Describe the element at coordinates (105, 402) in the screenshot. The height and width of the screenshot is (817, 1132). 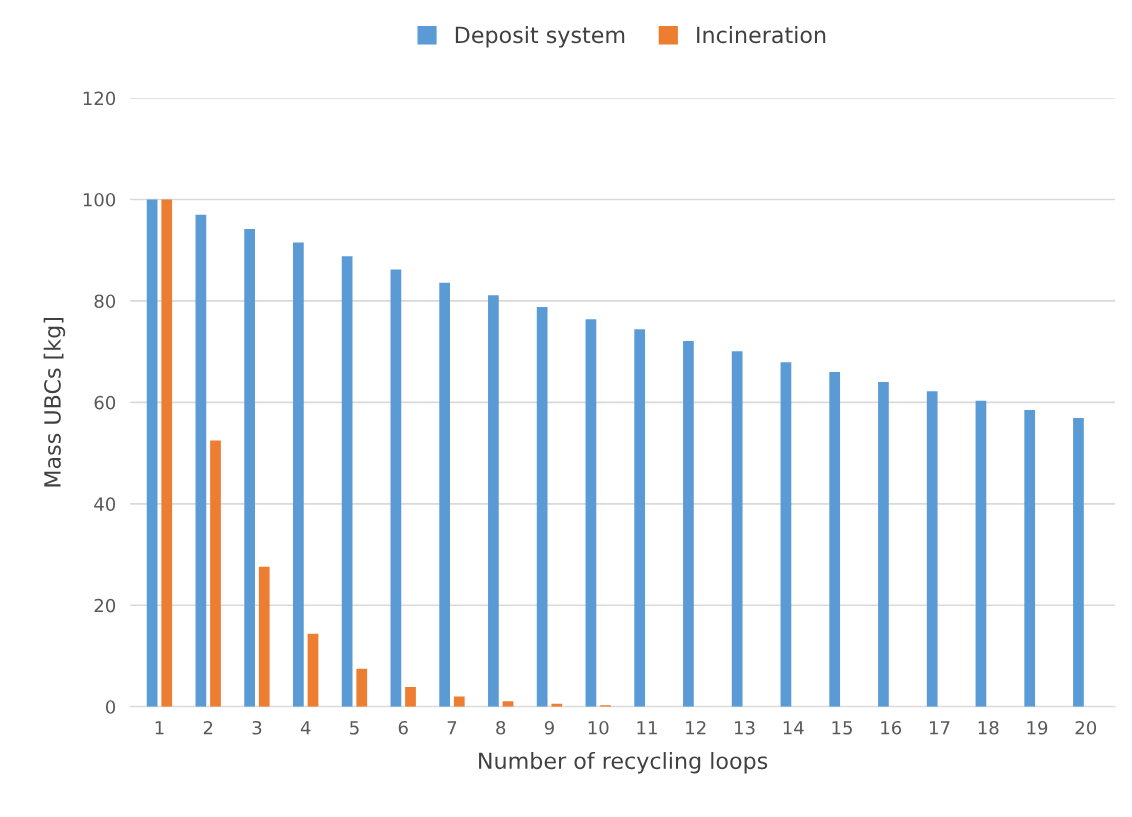
I see `y-tick-label: 60` at that location.